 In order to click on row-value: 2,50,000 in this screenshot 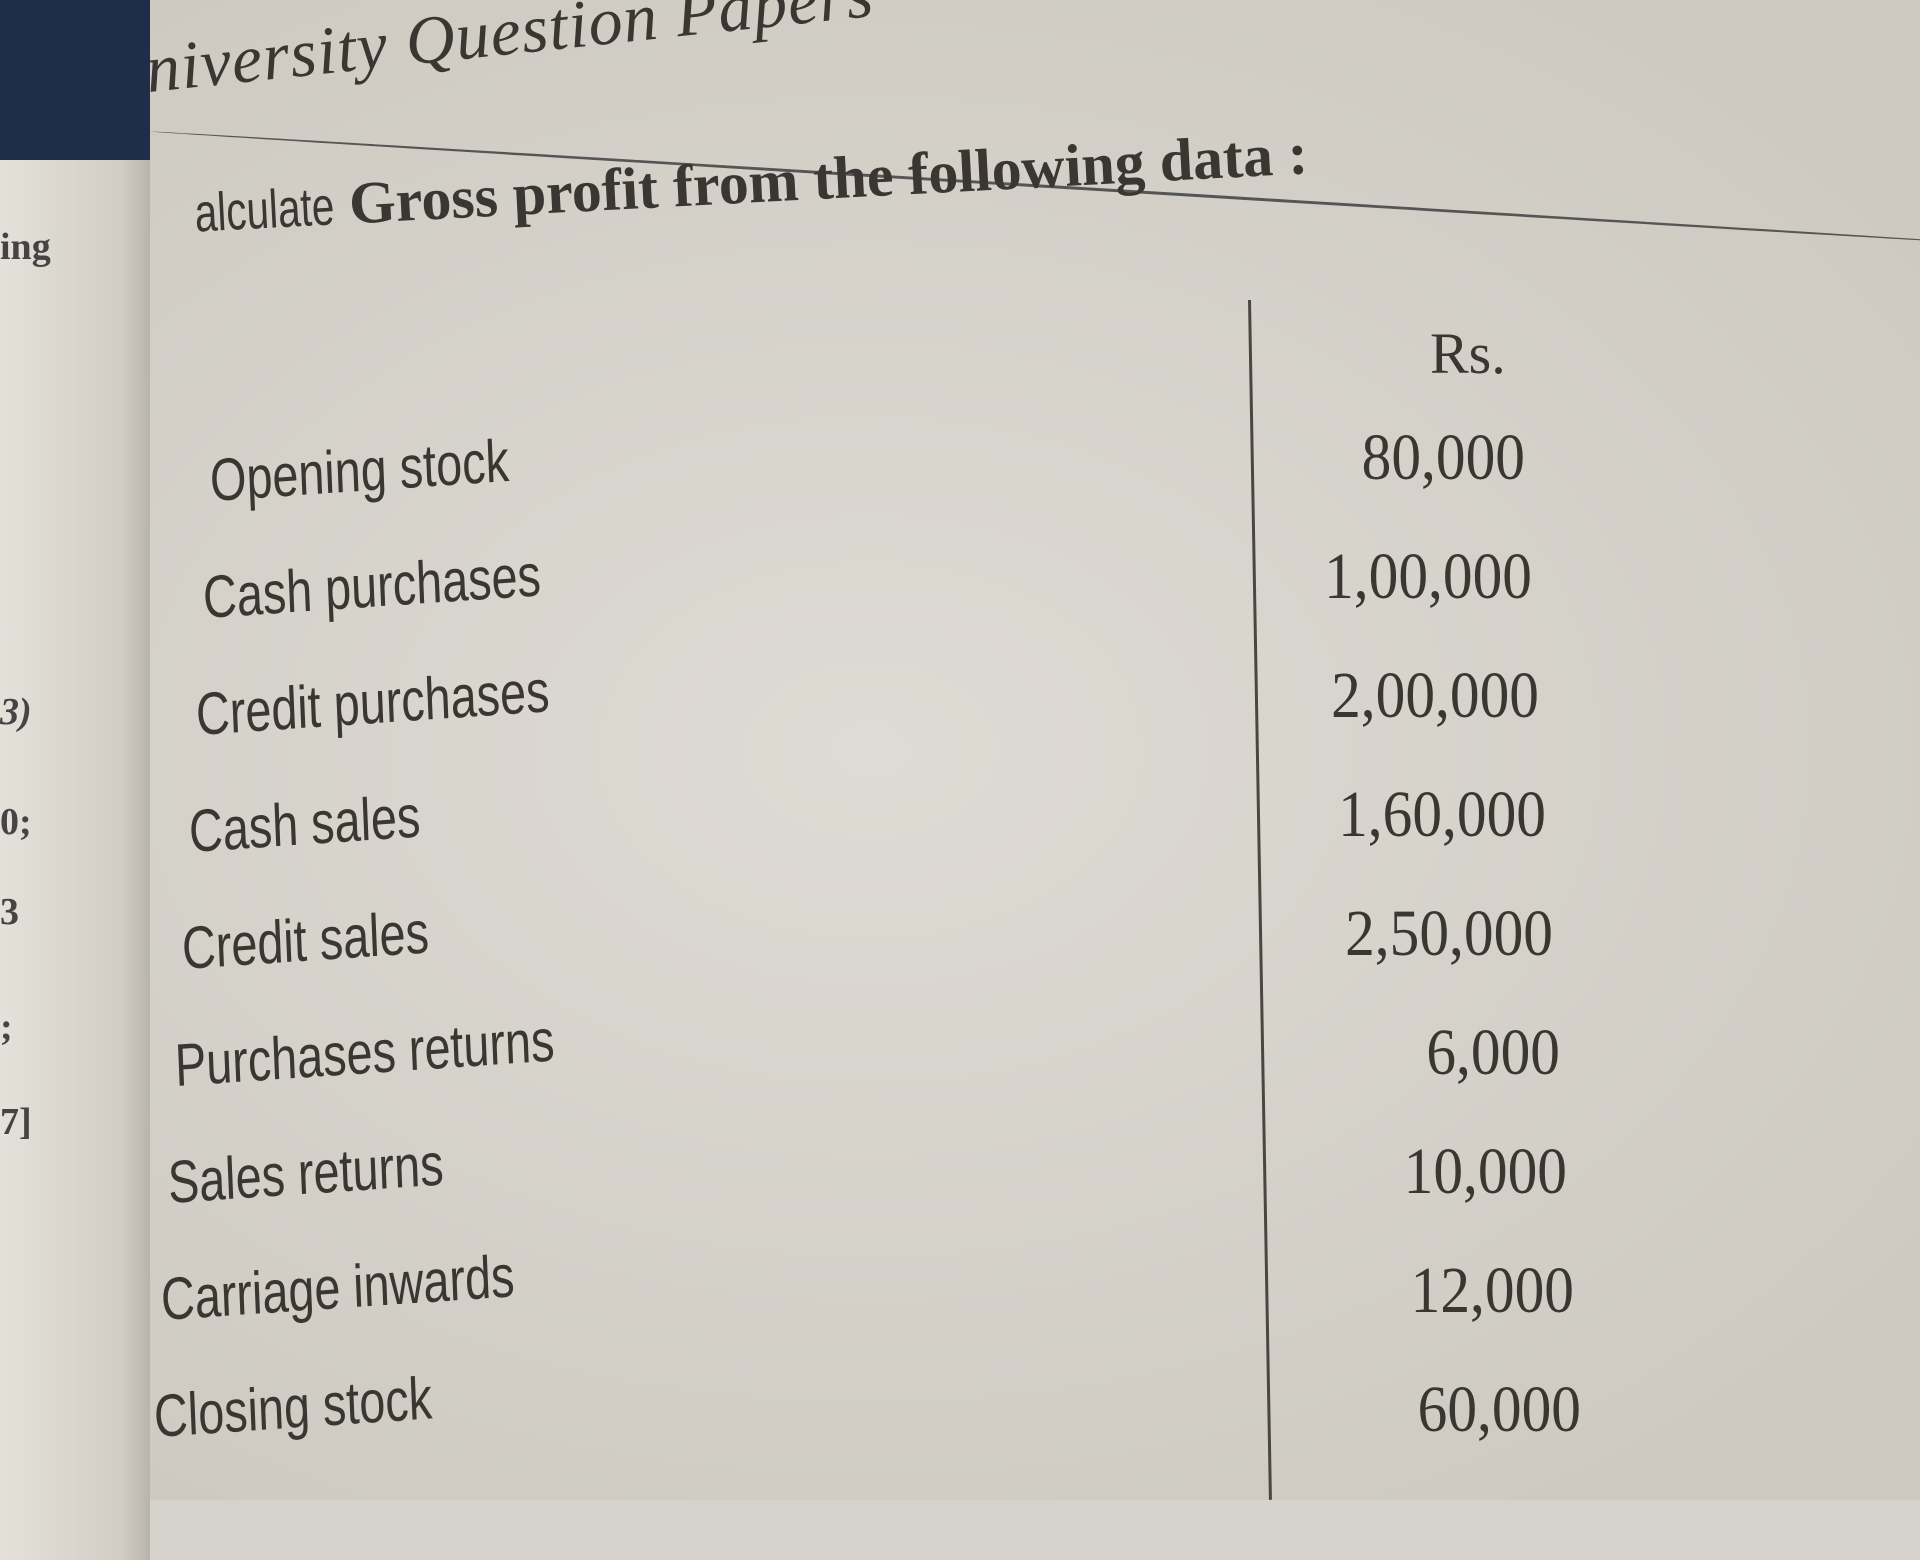, I will do `click(1449, 933)`.